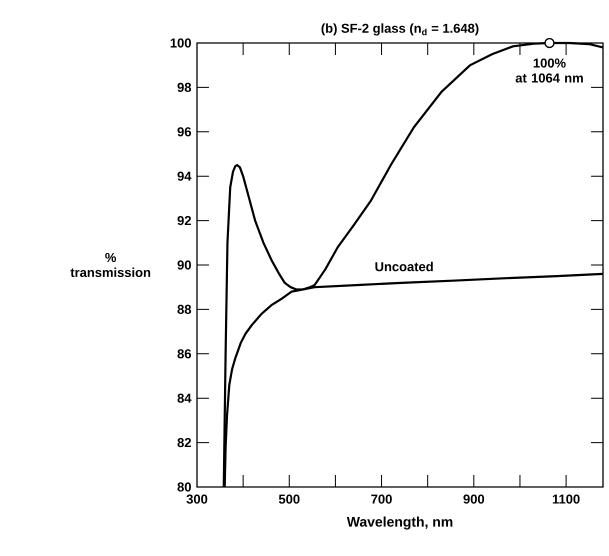 The height and width of the screenshot is (556, 609). What do you see at coordinates (185, 87) in the screenshot?
I see `y-tick-label: 98` at bounding box center [185, 87].